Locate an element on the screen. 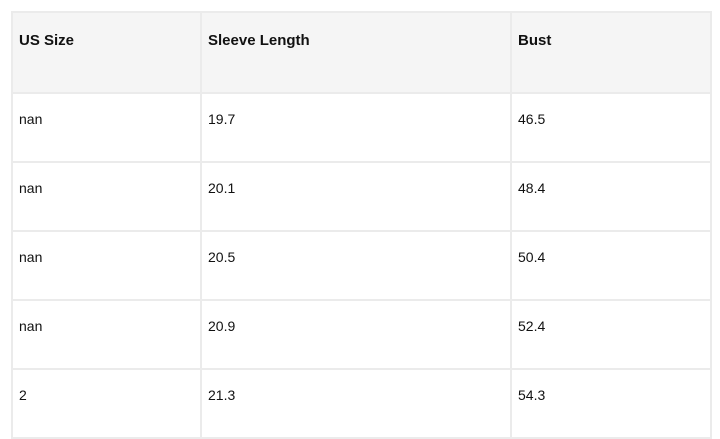 The image size is (720, 439). cell-sleeve-length: 19.7 is located at coordinates (356, 127).